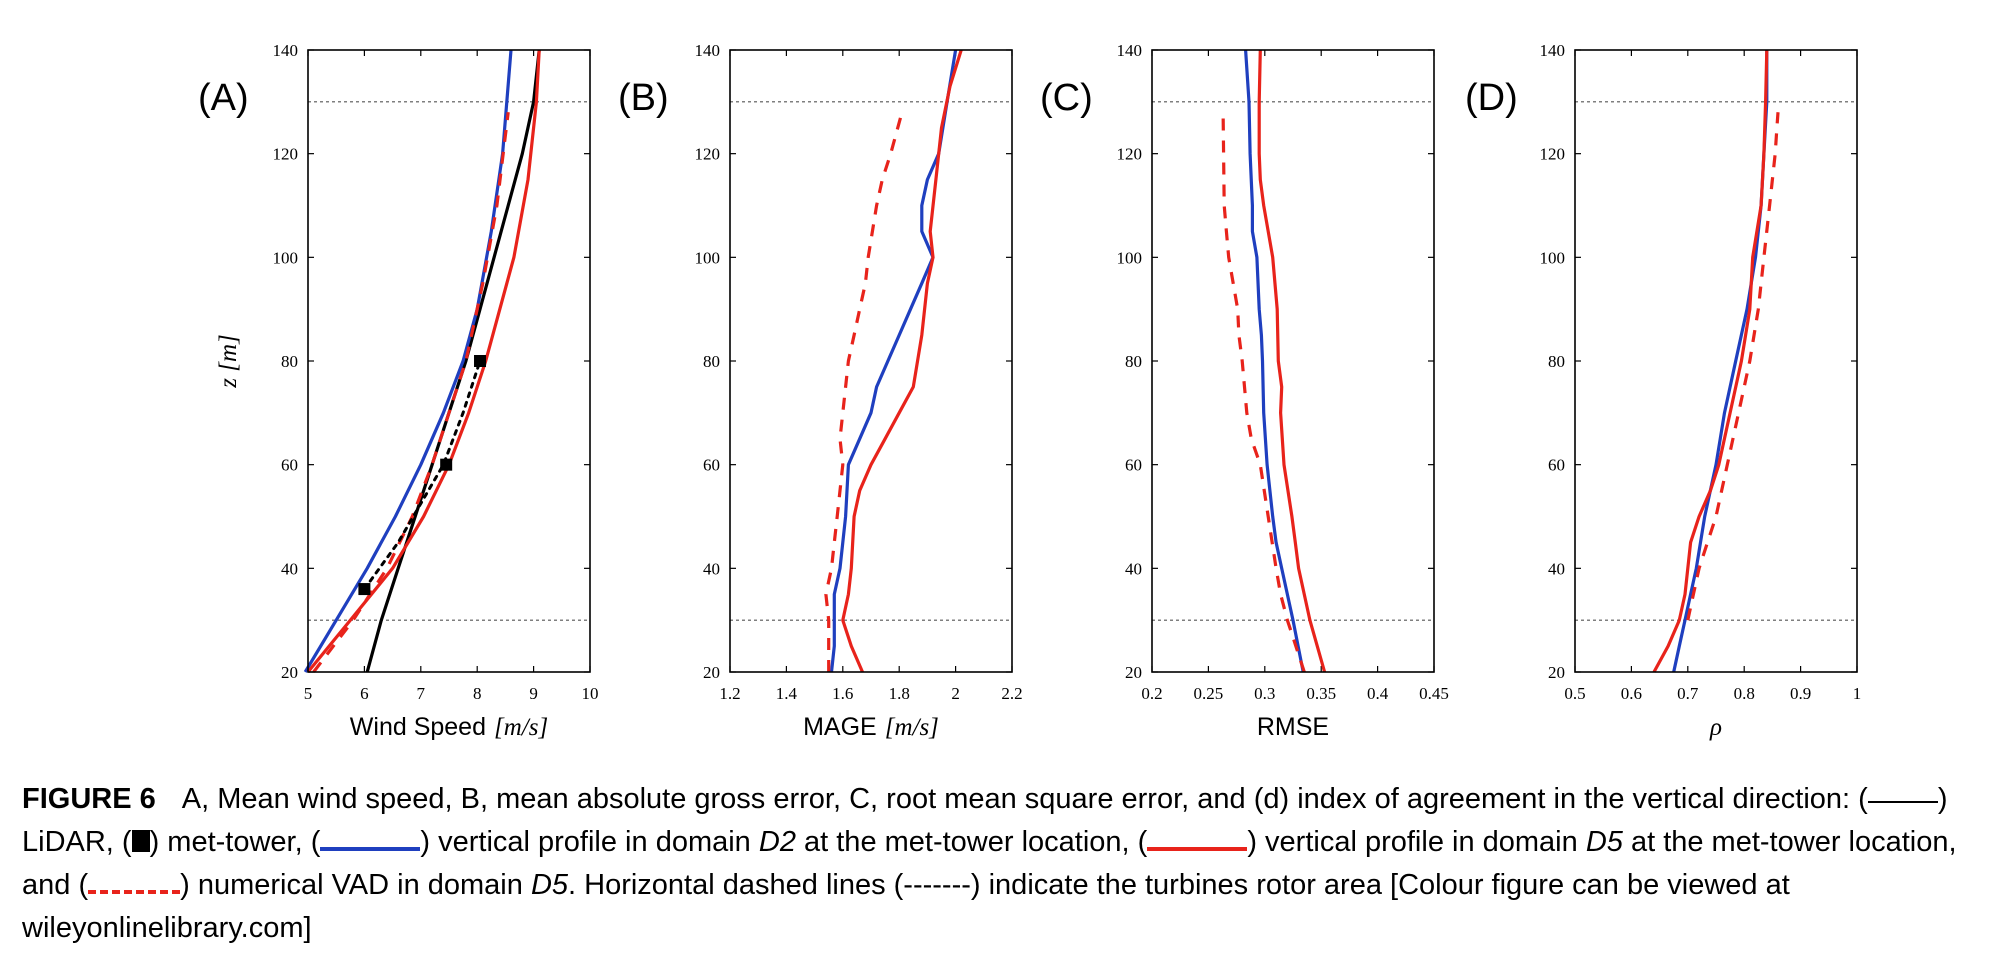  I want to click on caption-text-4: ) vertical profile in domain, so click(589, 842).